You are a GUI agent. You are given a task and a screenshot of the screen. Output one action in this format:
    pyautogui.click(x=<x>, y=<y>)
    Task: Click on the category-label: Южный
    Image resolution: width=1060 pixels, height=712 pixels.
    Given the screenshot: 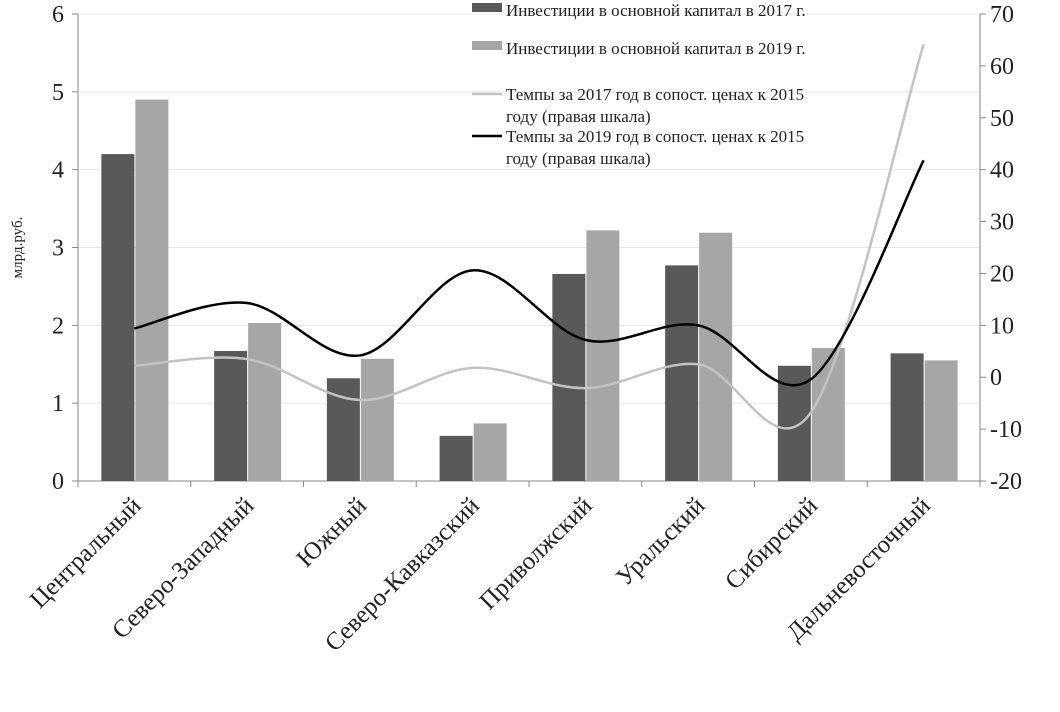 What is the action you would take?
    pyautogui.click(x=332, y=532)
    